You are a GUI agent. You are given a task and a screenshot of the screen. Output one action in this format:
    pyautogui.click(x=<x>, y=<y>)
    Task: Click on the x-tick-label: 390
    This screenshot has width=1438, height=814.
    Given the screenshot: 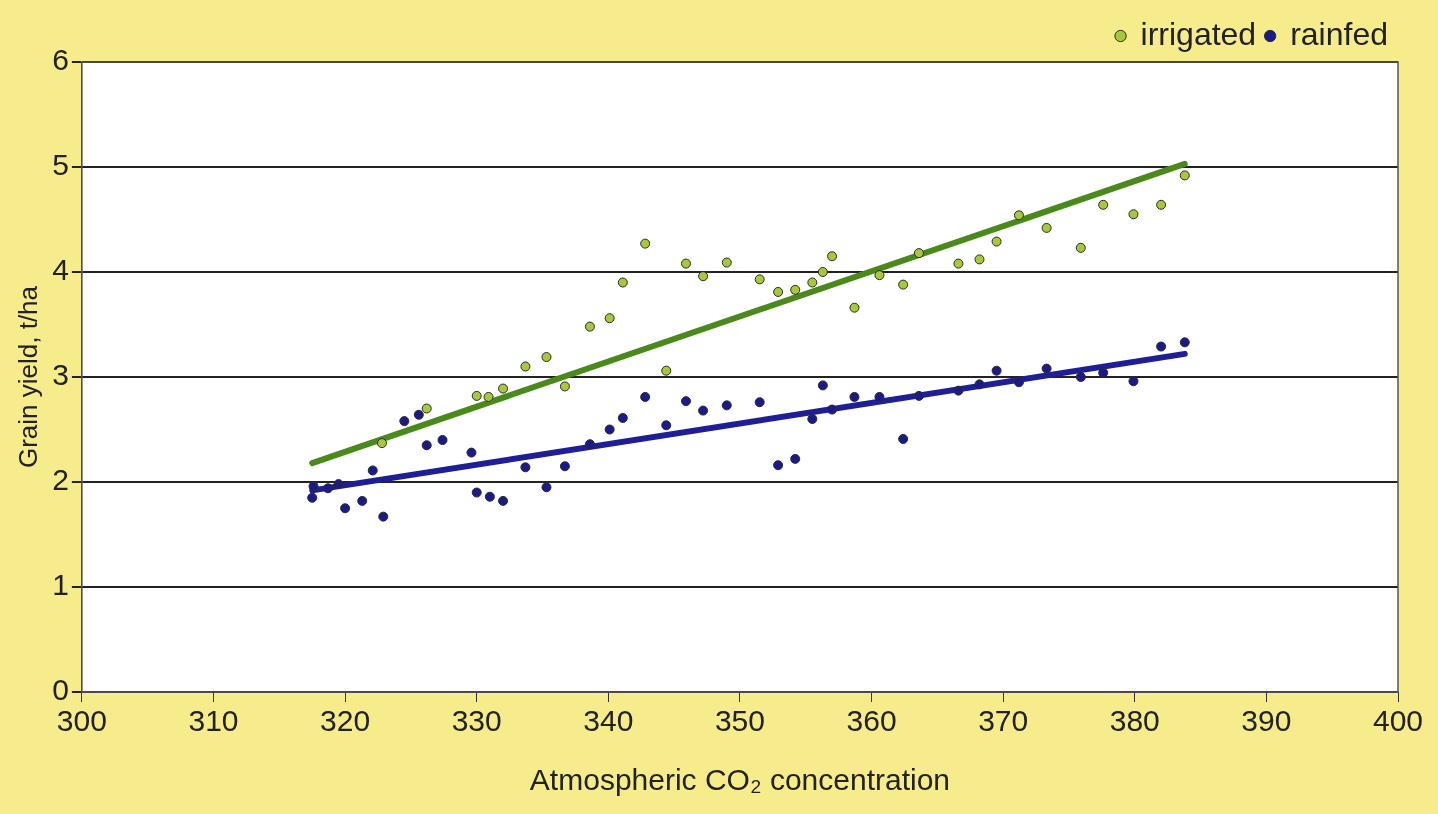 What is the action you would take?
    pyautogui.click(x=1266, y=721)
    